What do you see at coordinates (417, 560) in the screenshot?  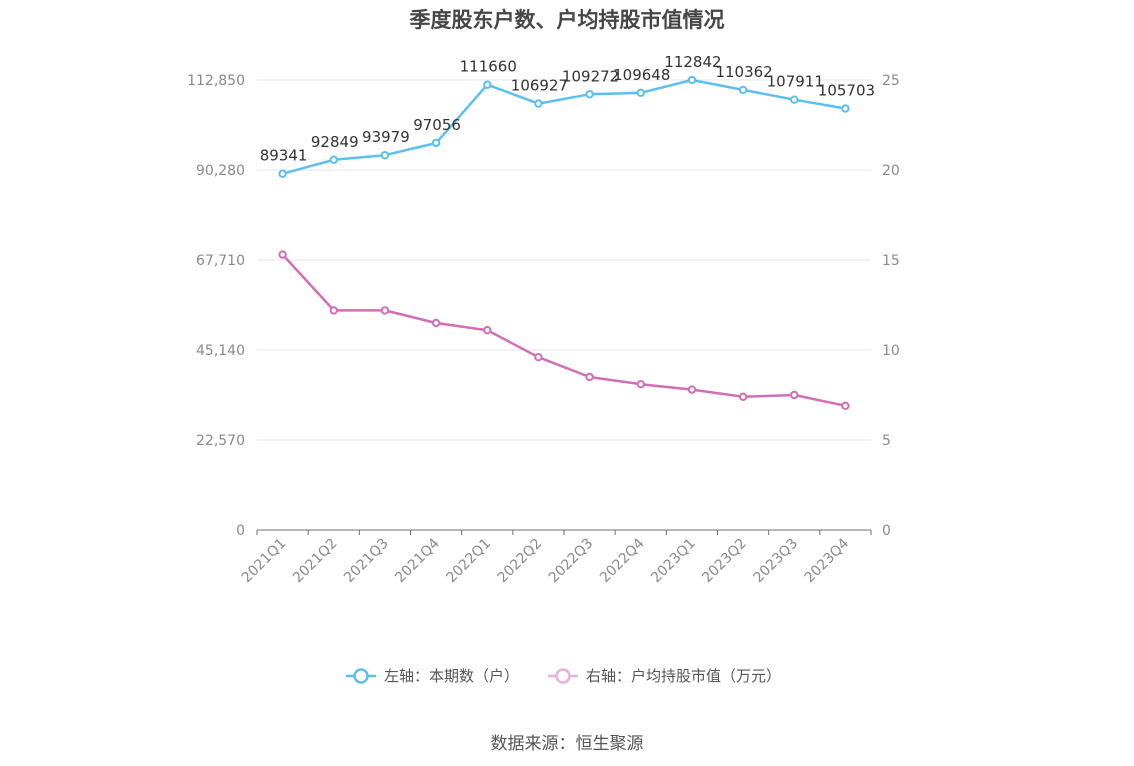 I see `x-axis-tick-label: 2021Q4` at bounding box center [417, 560].